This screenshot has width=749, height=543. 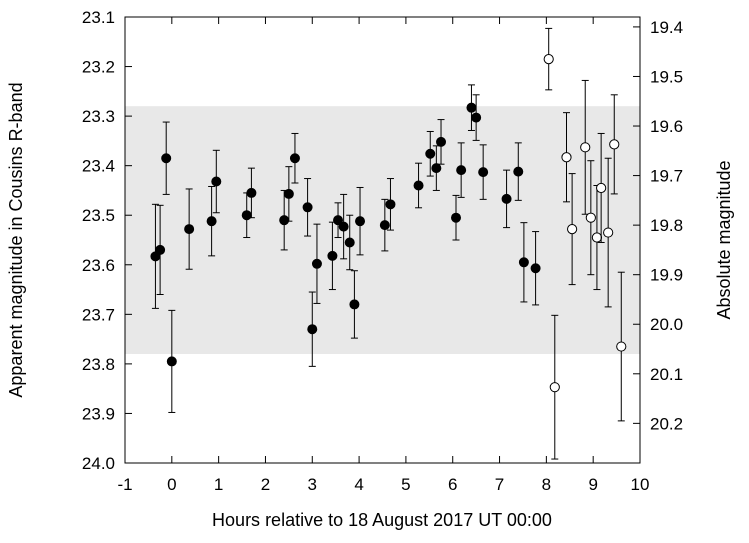 What do you see at coordinates (98, 463) in the screenshot?
I see `y-tick-label: 24.0` at bounding box center [98, 463].